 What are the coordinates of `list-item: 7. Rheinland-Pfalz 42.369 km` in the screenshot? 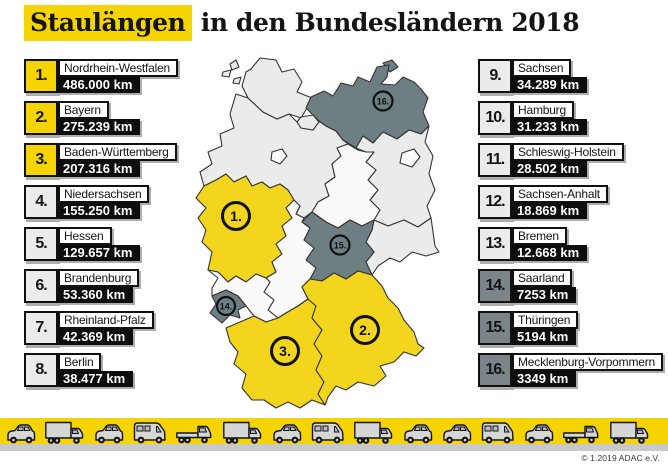 It's located at (101, 328).